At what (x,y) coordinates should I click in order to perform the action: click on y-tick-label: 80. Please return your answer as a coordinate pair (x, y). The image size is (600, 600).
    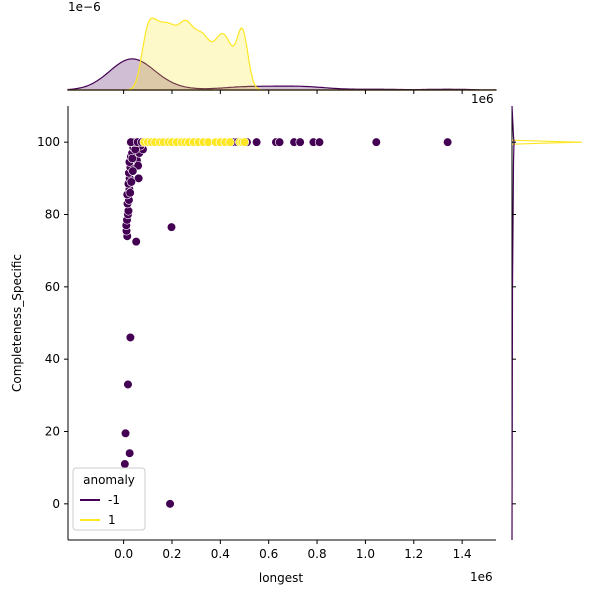
    Looking at the image, I should click on (52, 215).